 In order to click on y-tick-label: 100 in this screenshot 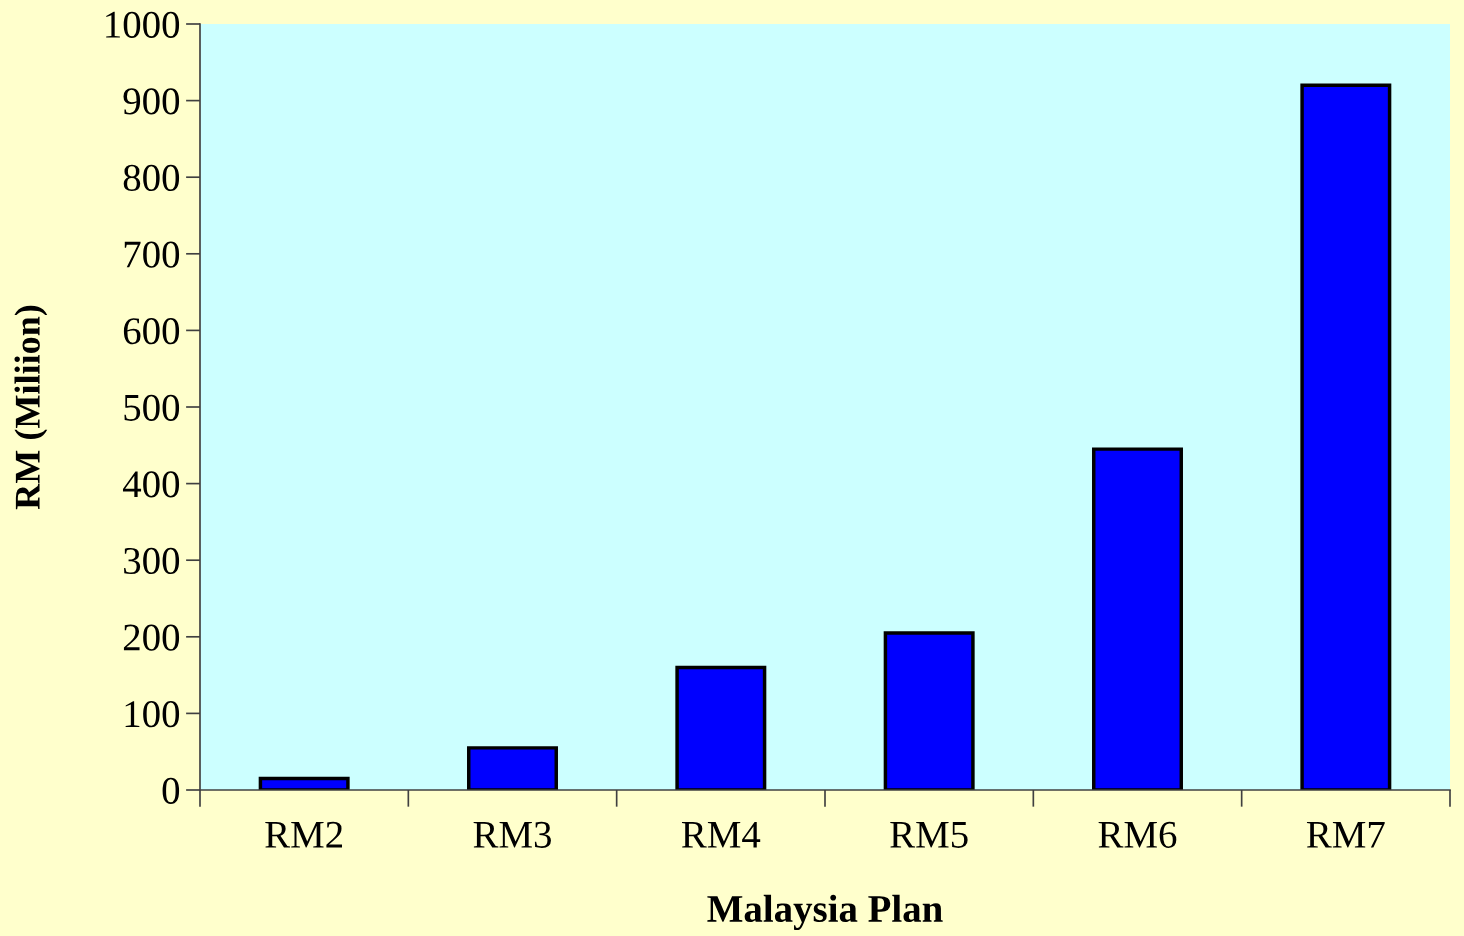, I will do `click(152, 714)`.